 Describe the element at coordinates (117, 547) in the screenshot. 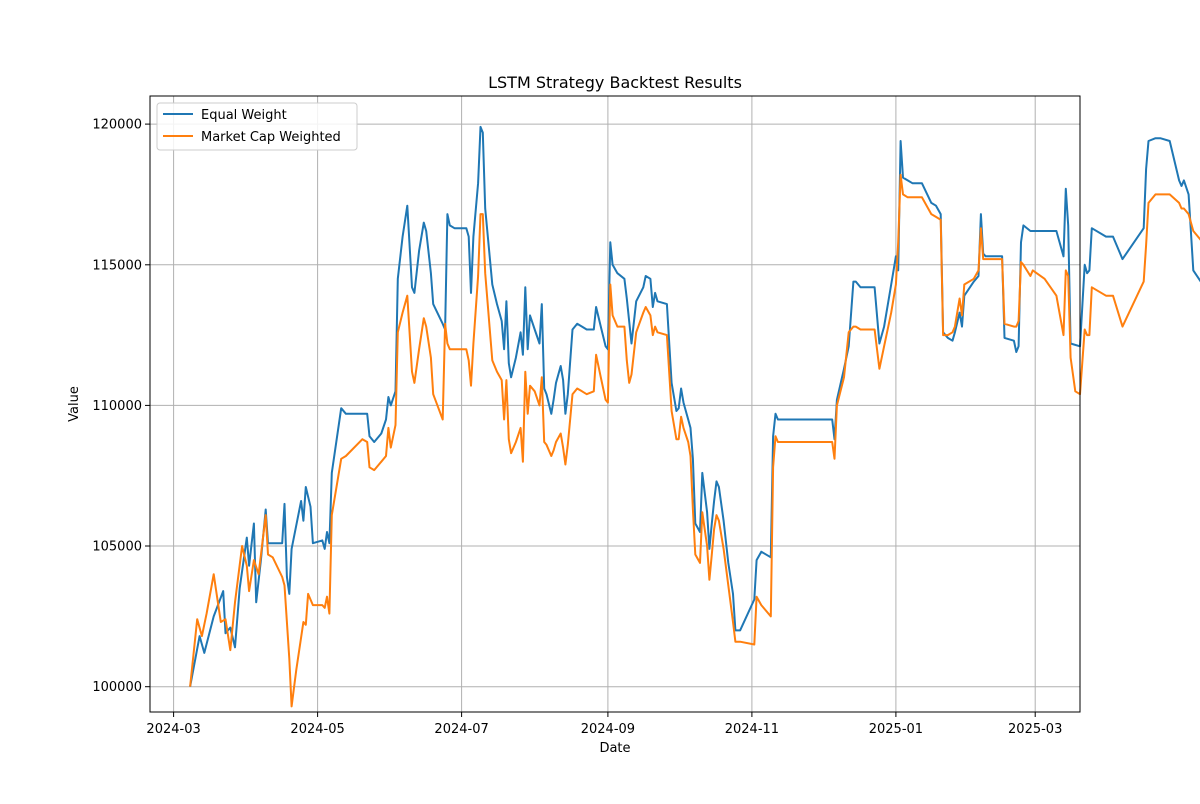

I see `y-tick-label: 105000` at that location.